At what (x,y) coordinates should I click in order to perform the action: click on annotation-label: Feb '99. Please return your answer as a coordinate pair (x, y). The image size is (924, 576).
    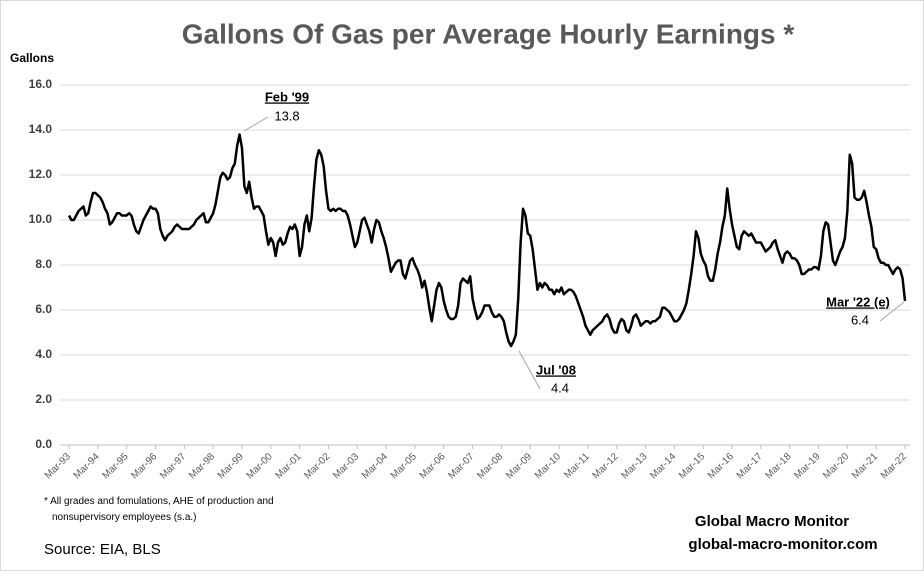
    Looking at the image, I should click on (287, 96).